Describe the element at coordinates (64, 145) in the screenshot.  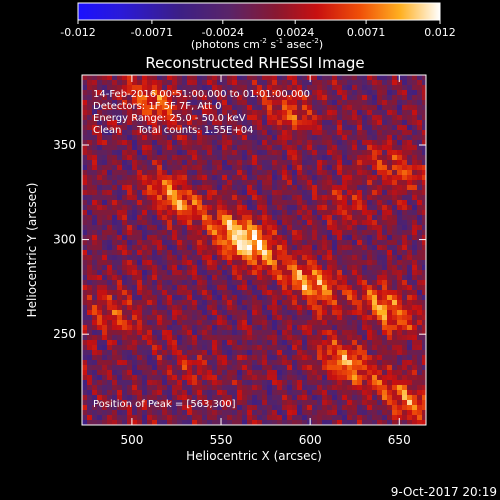
I see `y-tick-label: 350` at that location.